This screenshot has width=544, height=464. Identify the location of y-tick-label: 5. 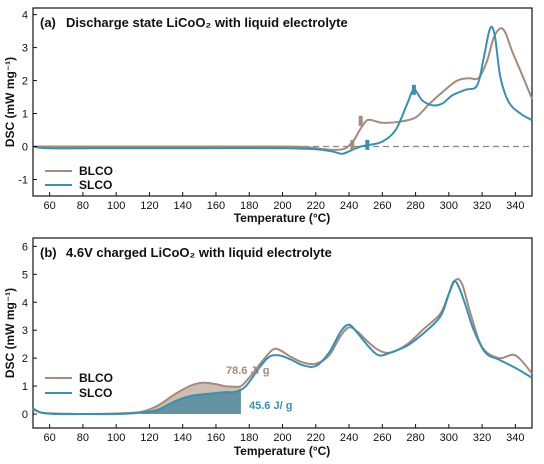
(25, 275).